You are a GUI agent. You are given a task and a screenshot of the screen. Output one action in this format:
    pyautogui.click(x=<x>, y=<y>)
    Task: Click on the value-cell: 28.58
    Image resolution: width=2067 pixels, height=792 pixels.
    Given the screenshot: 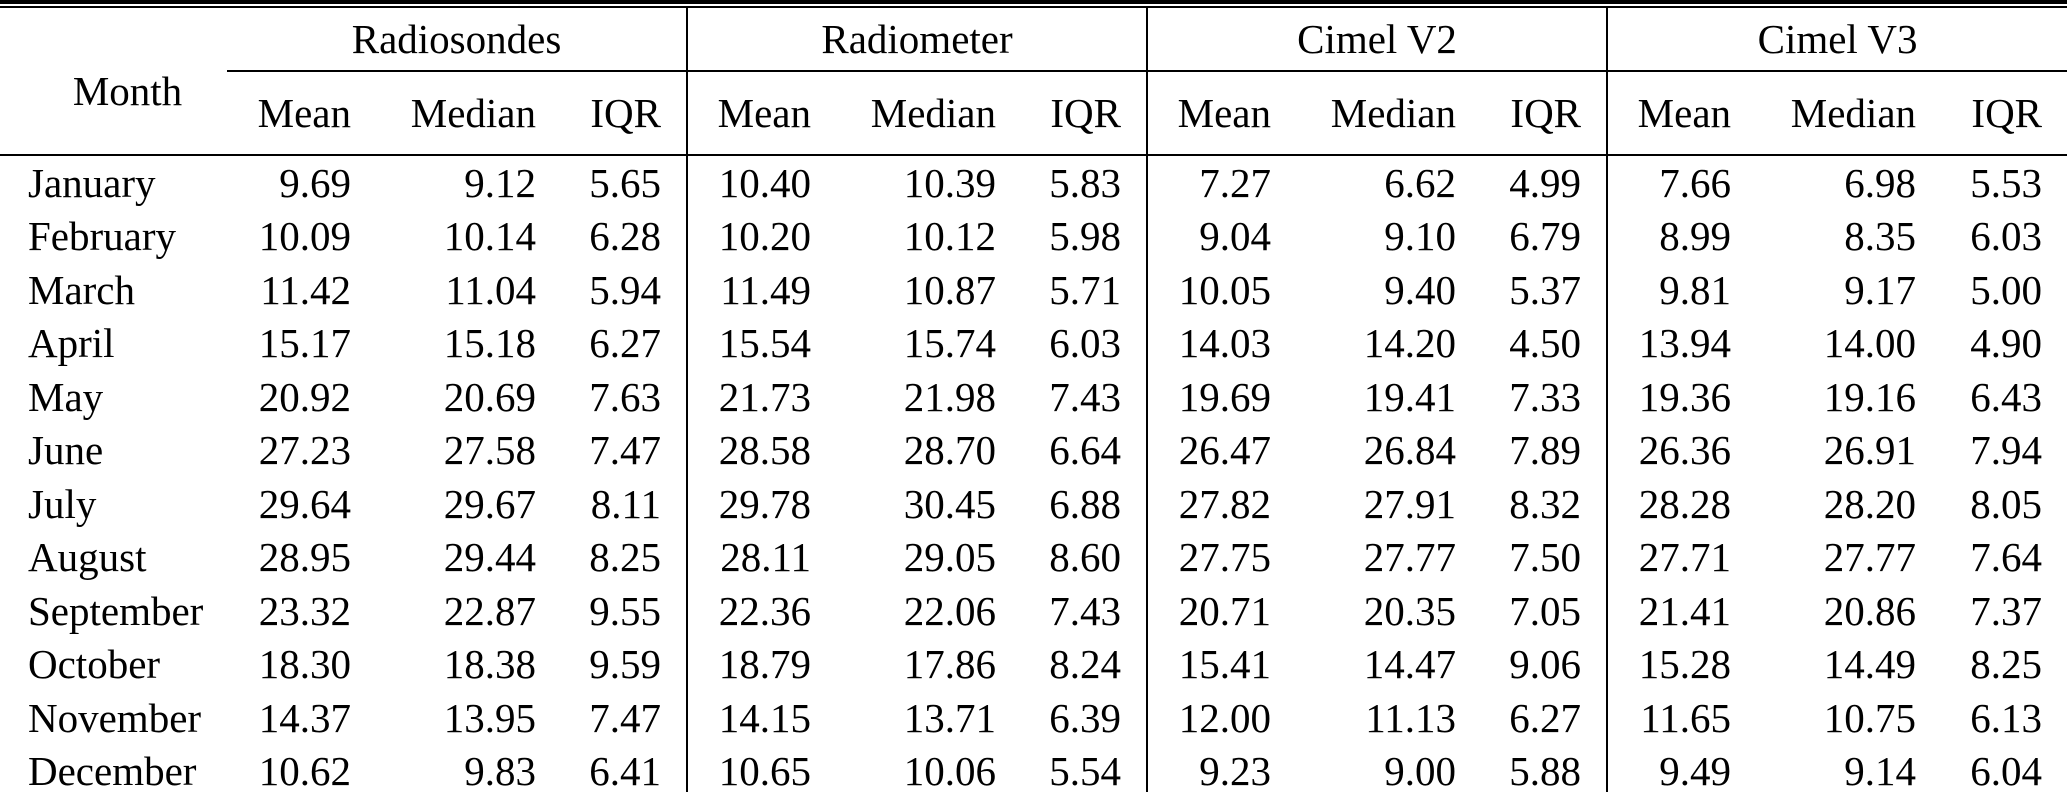 What is the action you would take?
    pyautogui.click(x=751, y=450)
    